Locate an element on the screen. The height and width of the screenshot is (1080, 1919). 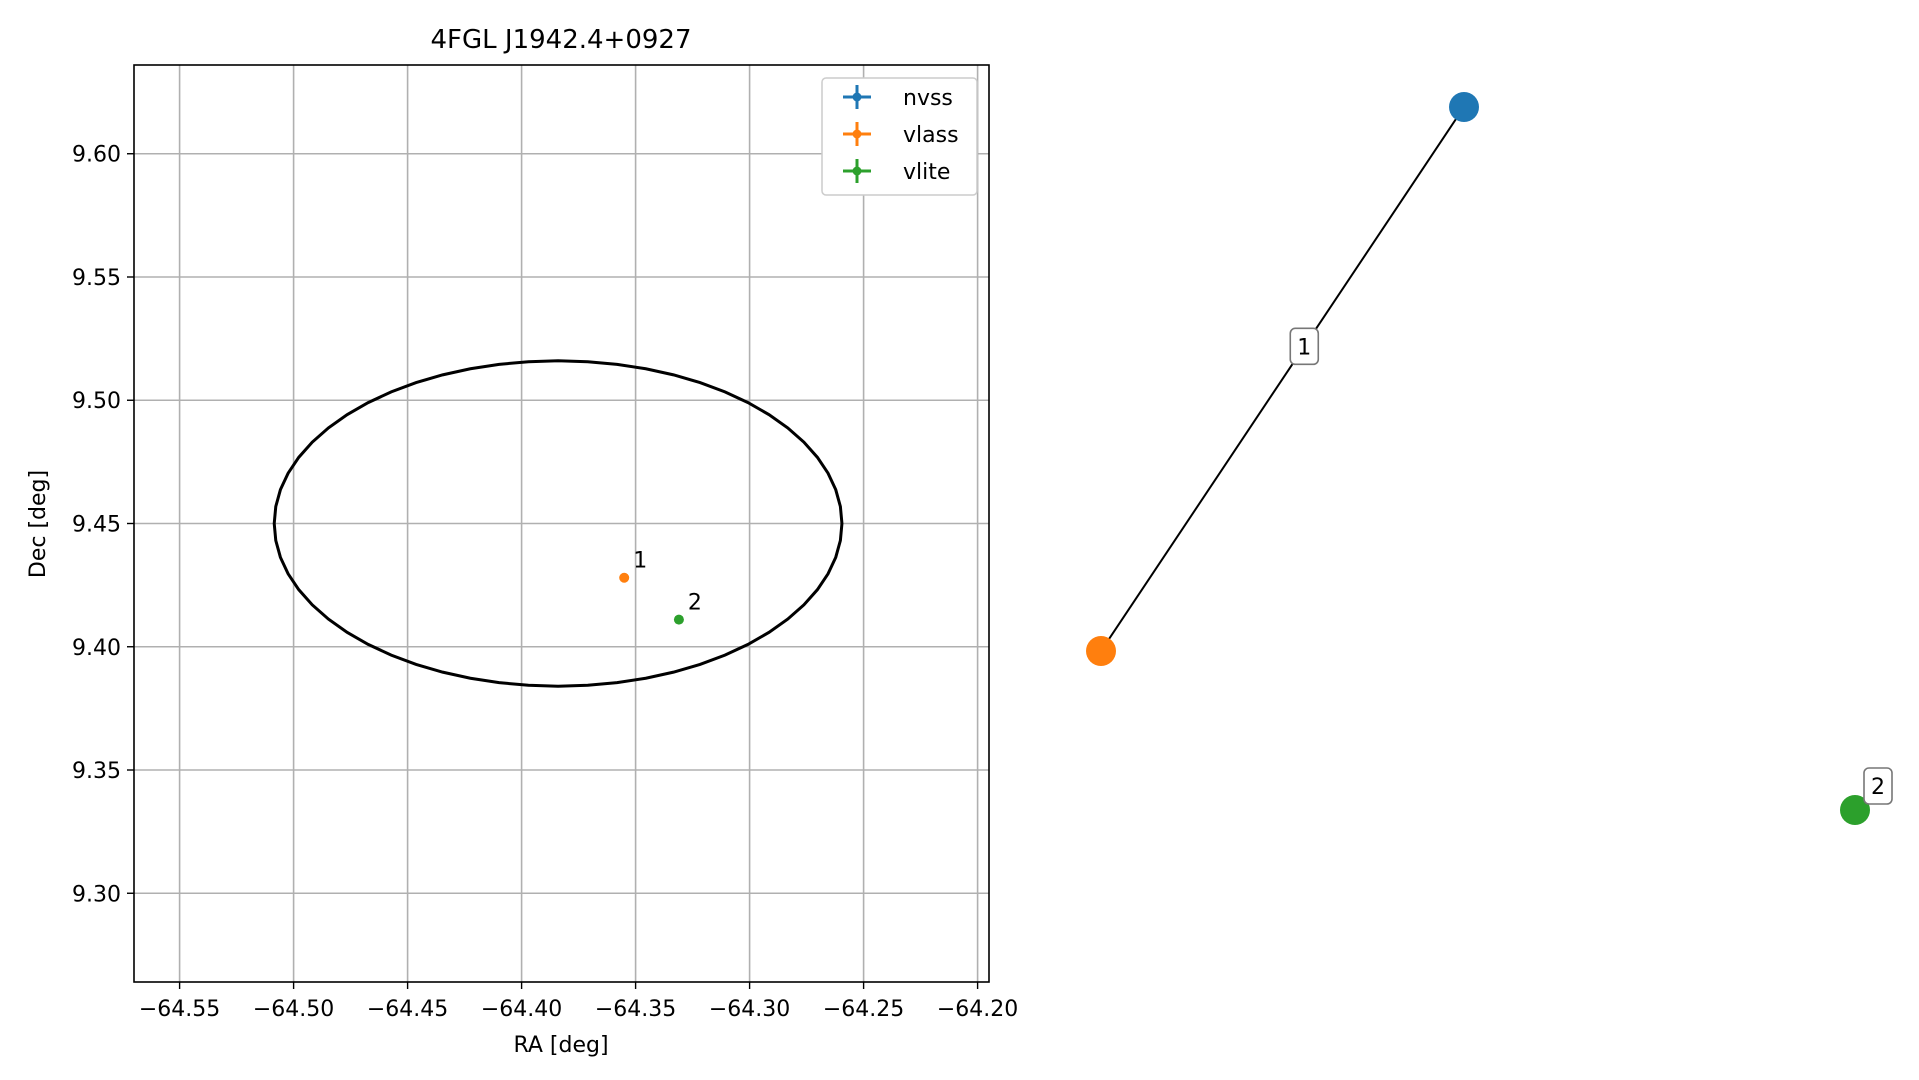
y-tick-label: 9.50 is located at coordinates (96, 401).